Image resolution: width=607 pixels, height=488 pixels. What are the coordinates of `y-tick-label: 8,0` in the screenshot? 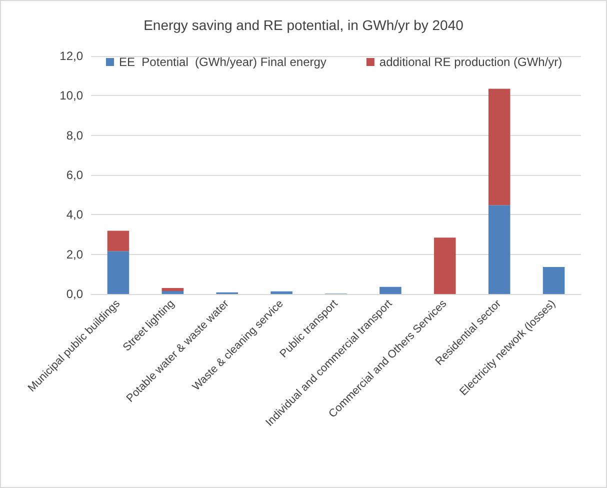 It's located at (75, 135).